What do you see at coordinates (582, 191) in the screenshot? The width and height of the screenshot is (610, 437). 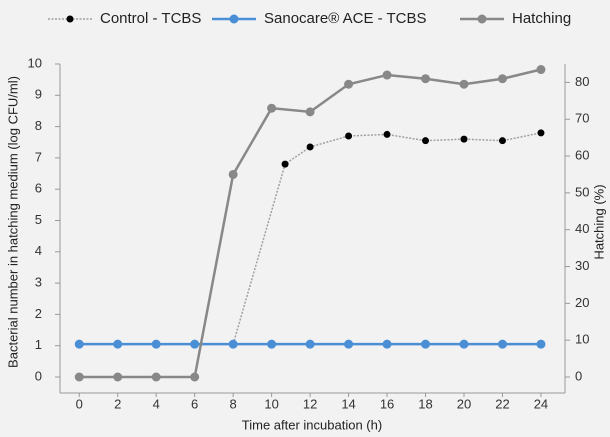 I see `y2-tick-label: 50` at bounding box center [582, 191].